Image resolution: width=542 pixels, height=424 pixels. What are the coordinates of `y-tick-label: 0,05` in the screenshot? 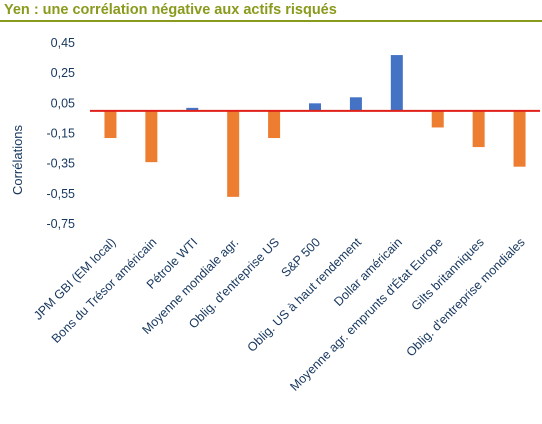 It's located at (63, 103).